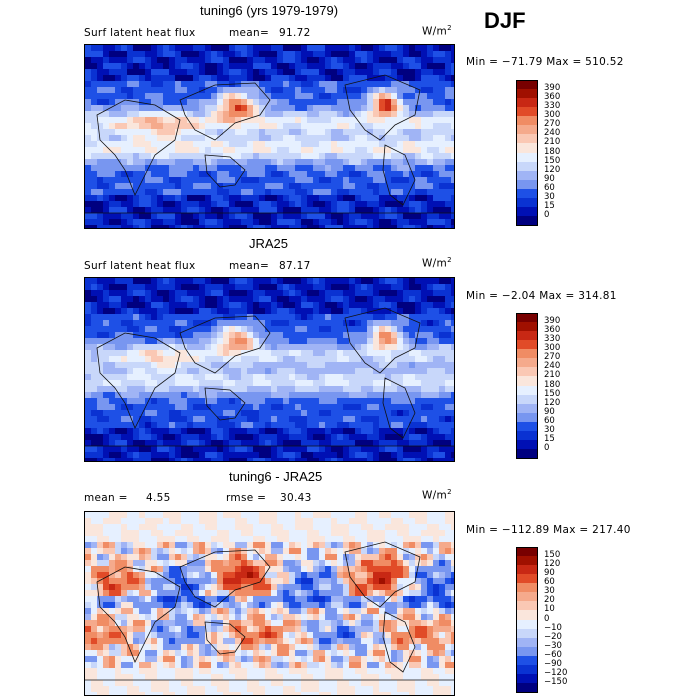  What do you see at coordinates (269, 10) in the screenshot?
I see `panel1-title: tuning6 (yrs 1979-1979)` at bounding box center [269, 10].